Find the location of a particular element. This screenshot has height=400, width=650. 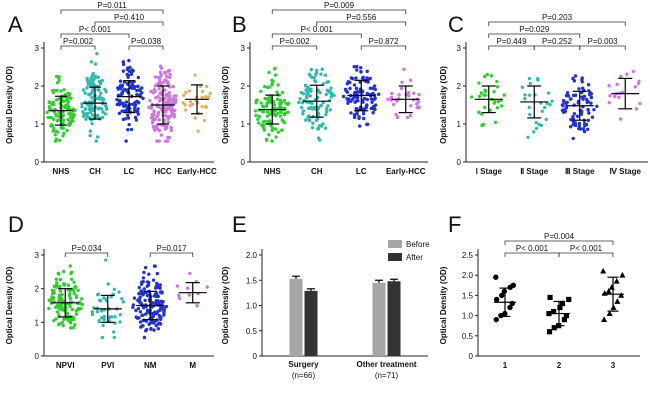

panel-label: C is located at coordinates (456, 24).